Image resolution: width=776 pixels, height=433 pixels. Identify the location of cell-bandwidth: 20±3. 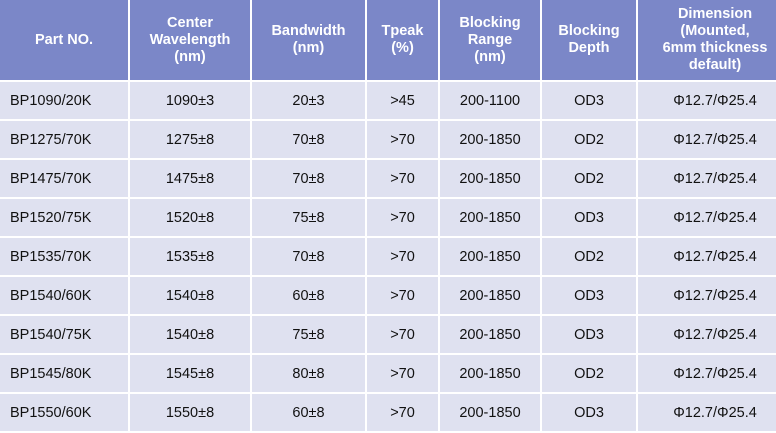
(308, 100).